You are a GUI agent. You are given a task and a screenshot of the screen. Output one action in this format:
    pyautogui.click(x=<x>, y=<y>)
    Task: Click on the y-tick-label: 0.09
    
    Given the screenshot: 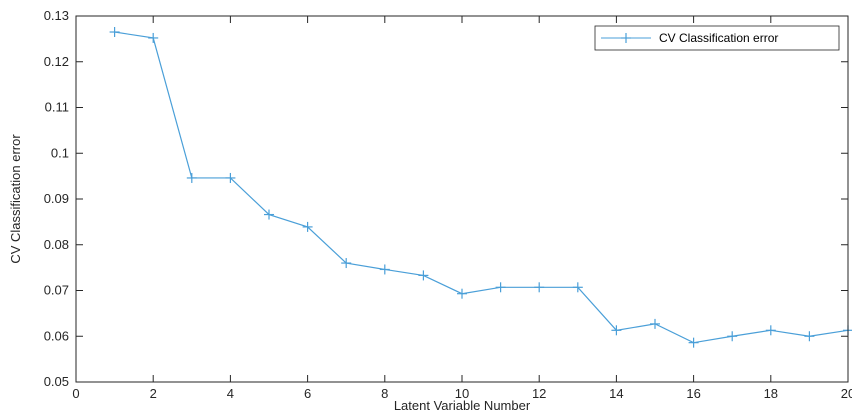 What is the action you would take?
    pyautogui.click(x=56, y=198)
    